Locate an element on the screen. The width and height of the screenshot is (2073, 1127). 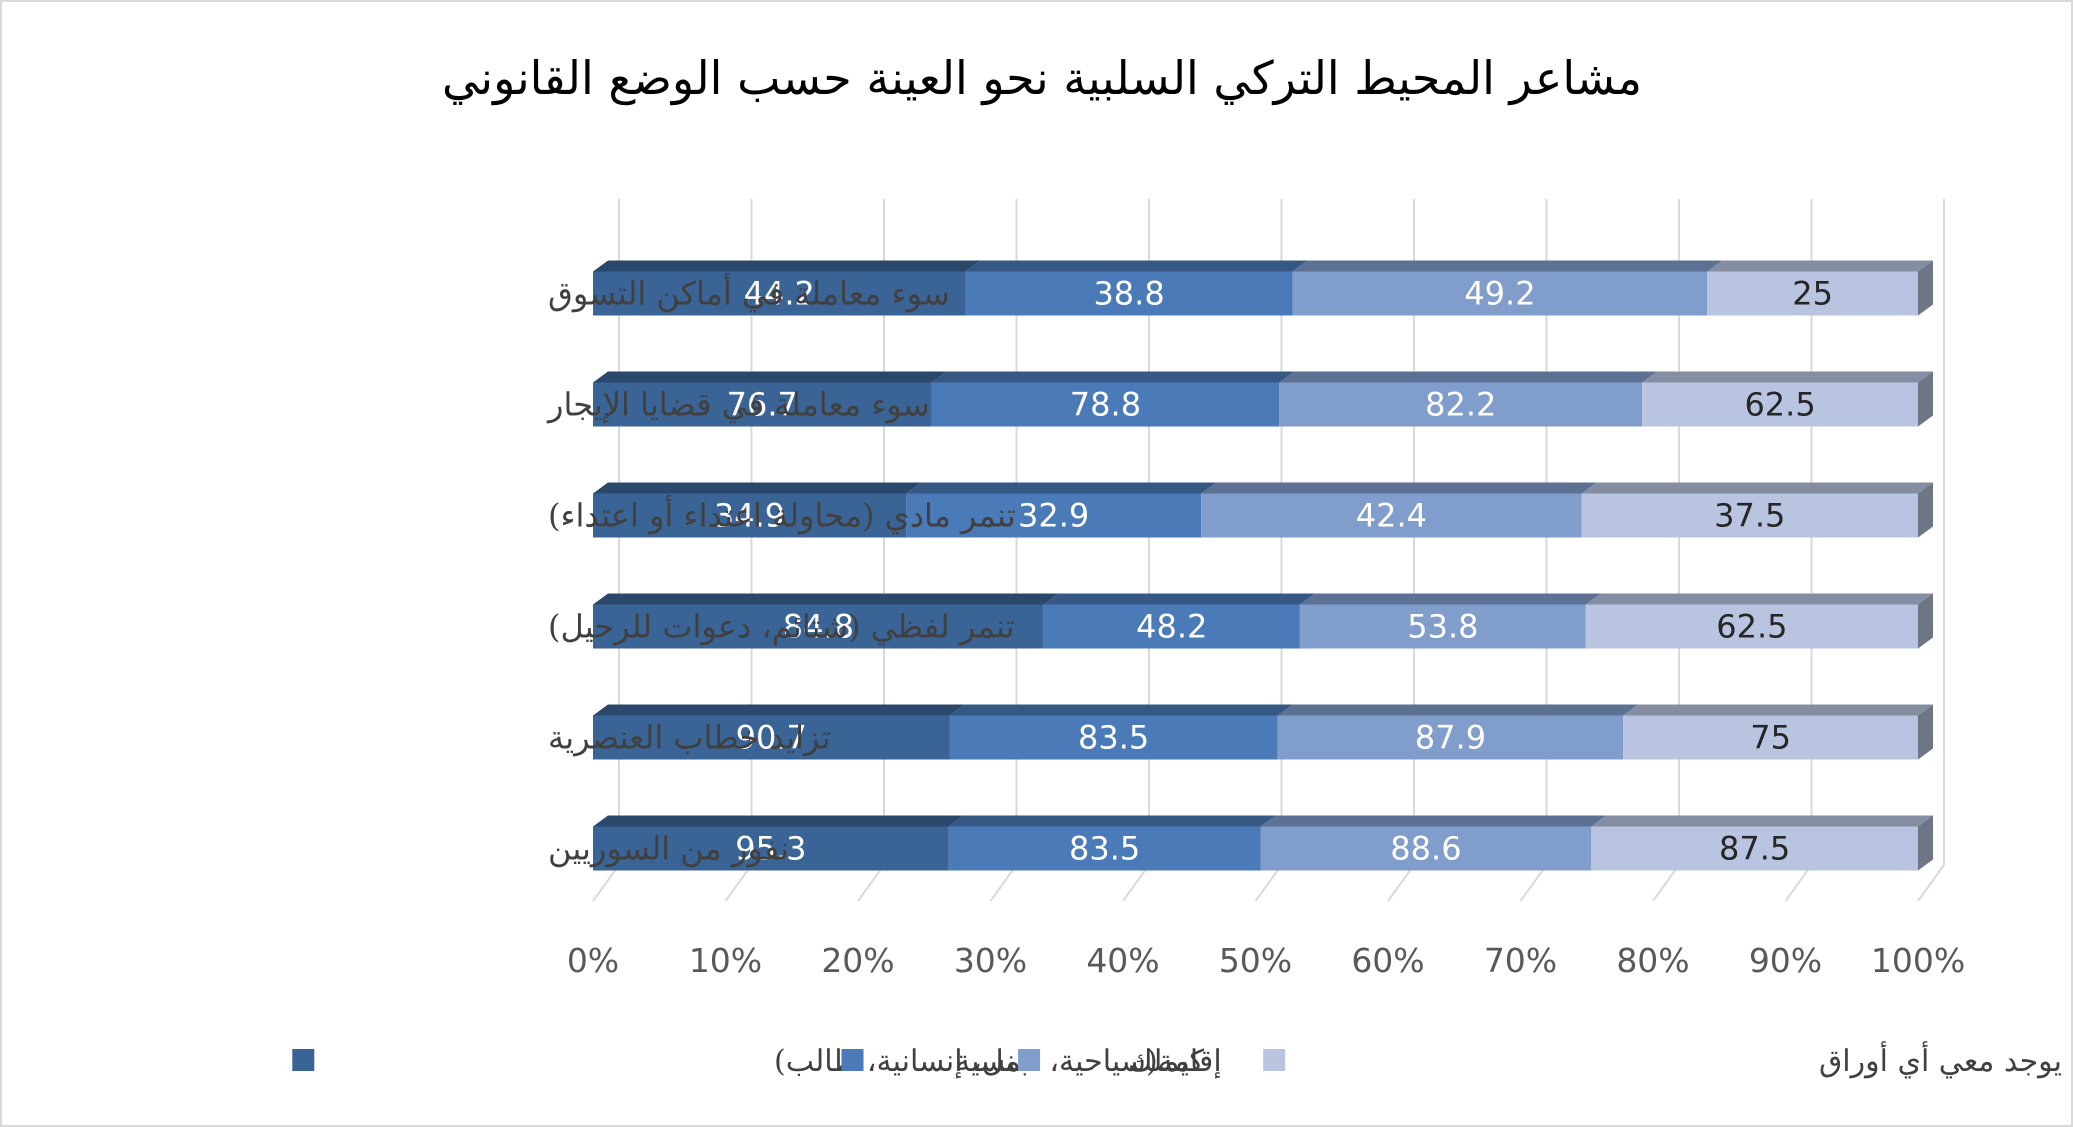
data-label: 48.2 is located at coordinates (1171, 627).